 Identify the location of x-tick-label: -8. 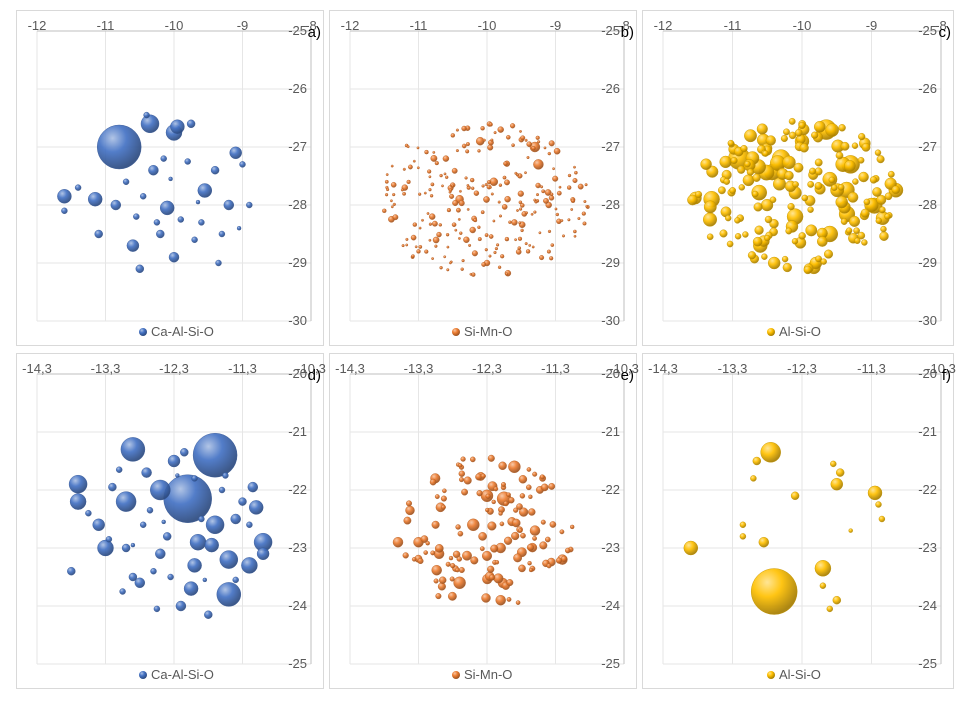
(311, 25).